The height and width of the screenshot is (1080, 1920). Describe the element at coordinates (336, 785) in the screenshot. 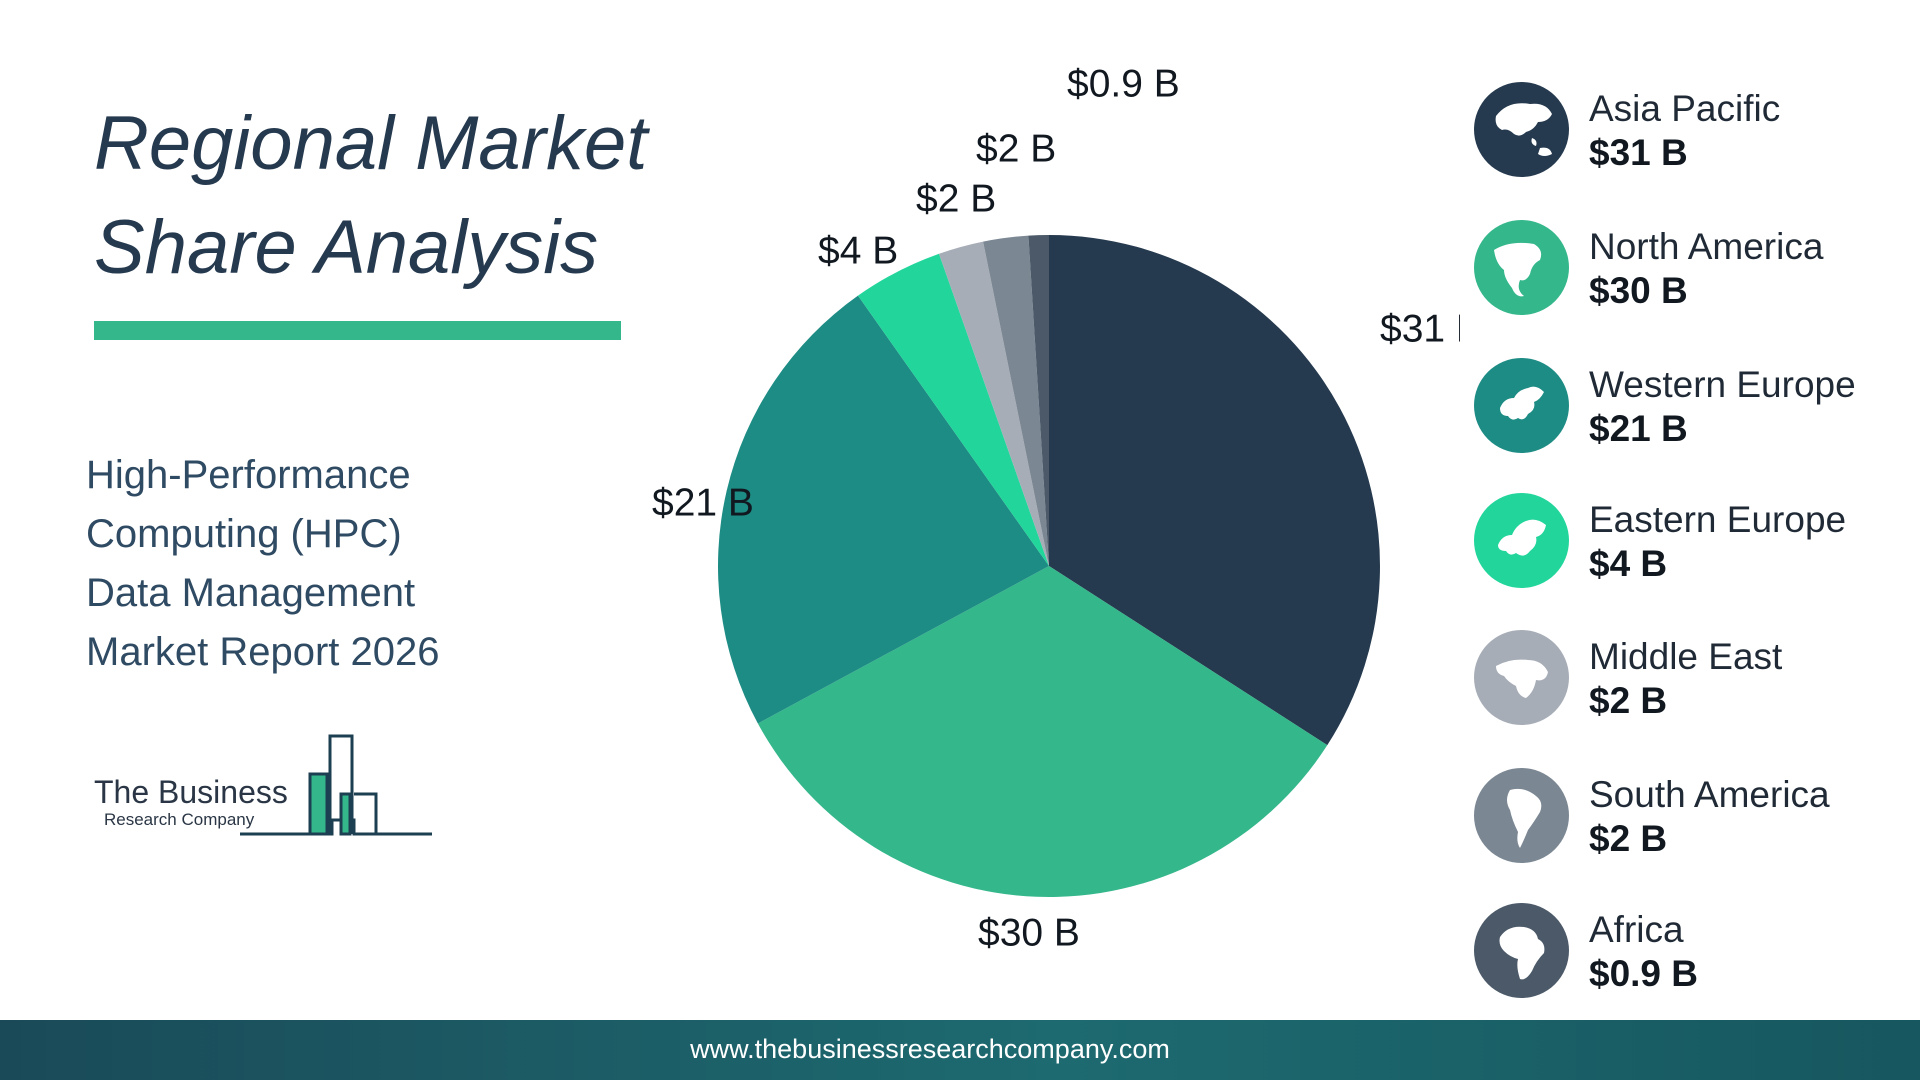

I see `logo-buildings-icon` at that location.